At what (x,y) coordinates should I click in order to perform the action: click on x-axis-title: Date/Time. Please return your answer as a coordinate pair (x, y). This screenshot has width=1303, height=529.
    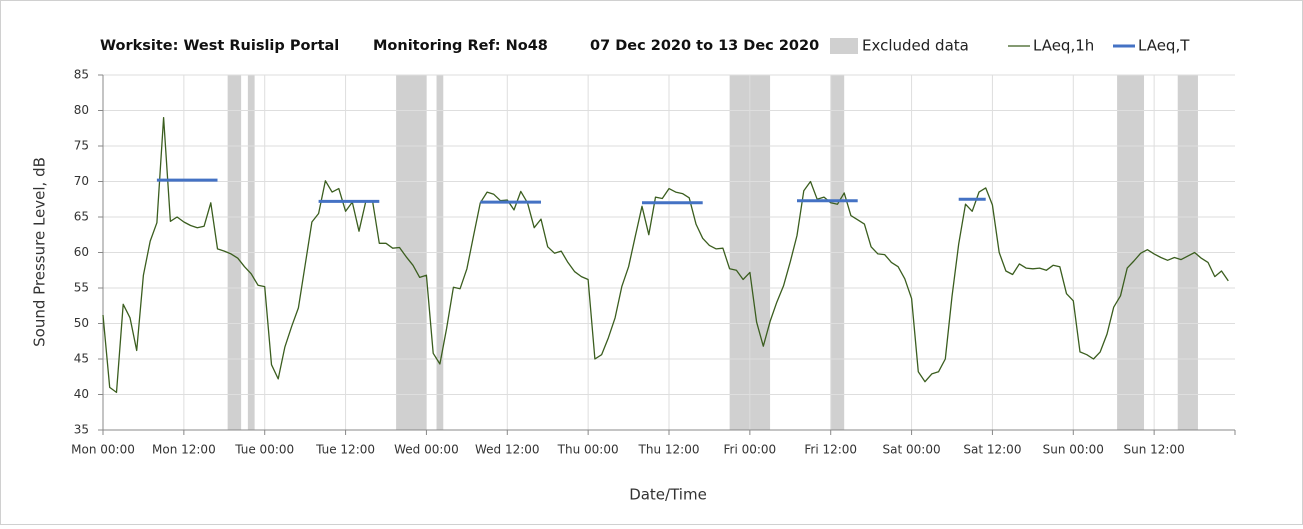
    Looking at the image, I should click on (668, 495).